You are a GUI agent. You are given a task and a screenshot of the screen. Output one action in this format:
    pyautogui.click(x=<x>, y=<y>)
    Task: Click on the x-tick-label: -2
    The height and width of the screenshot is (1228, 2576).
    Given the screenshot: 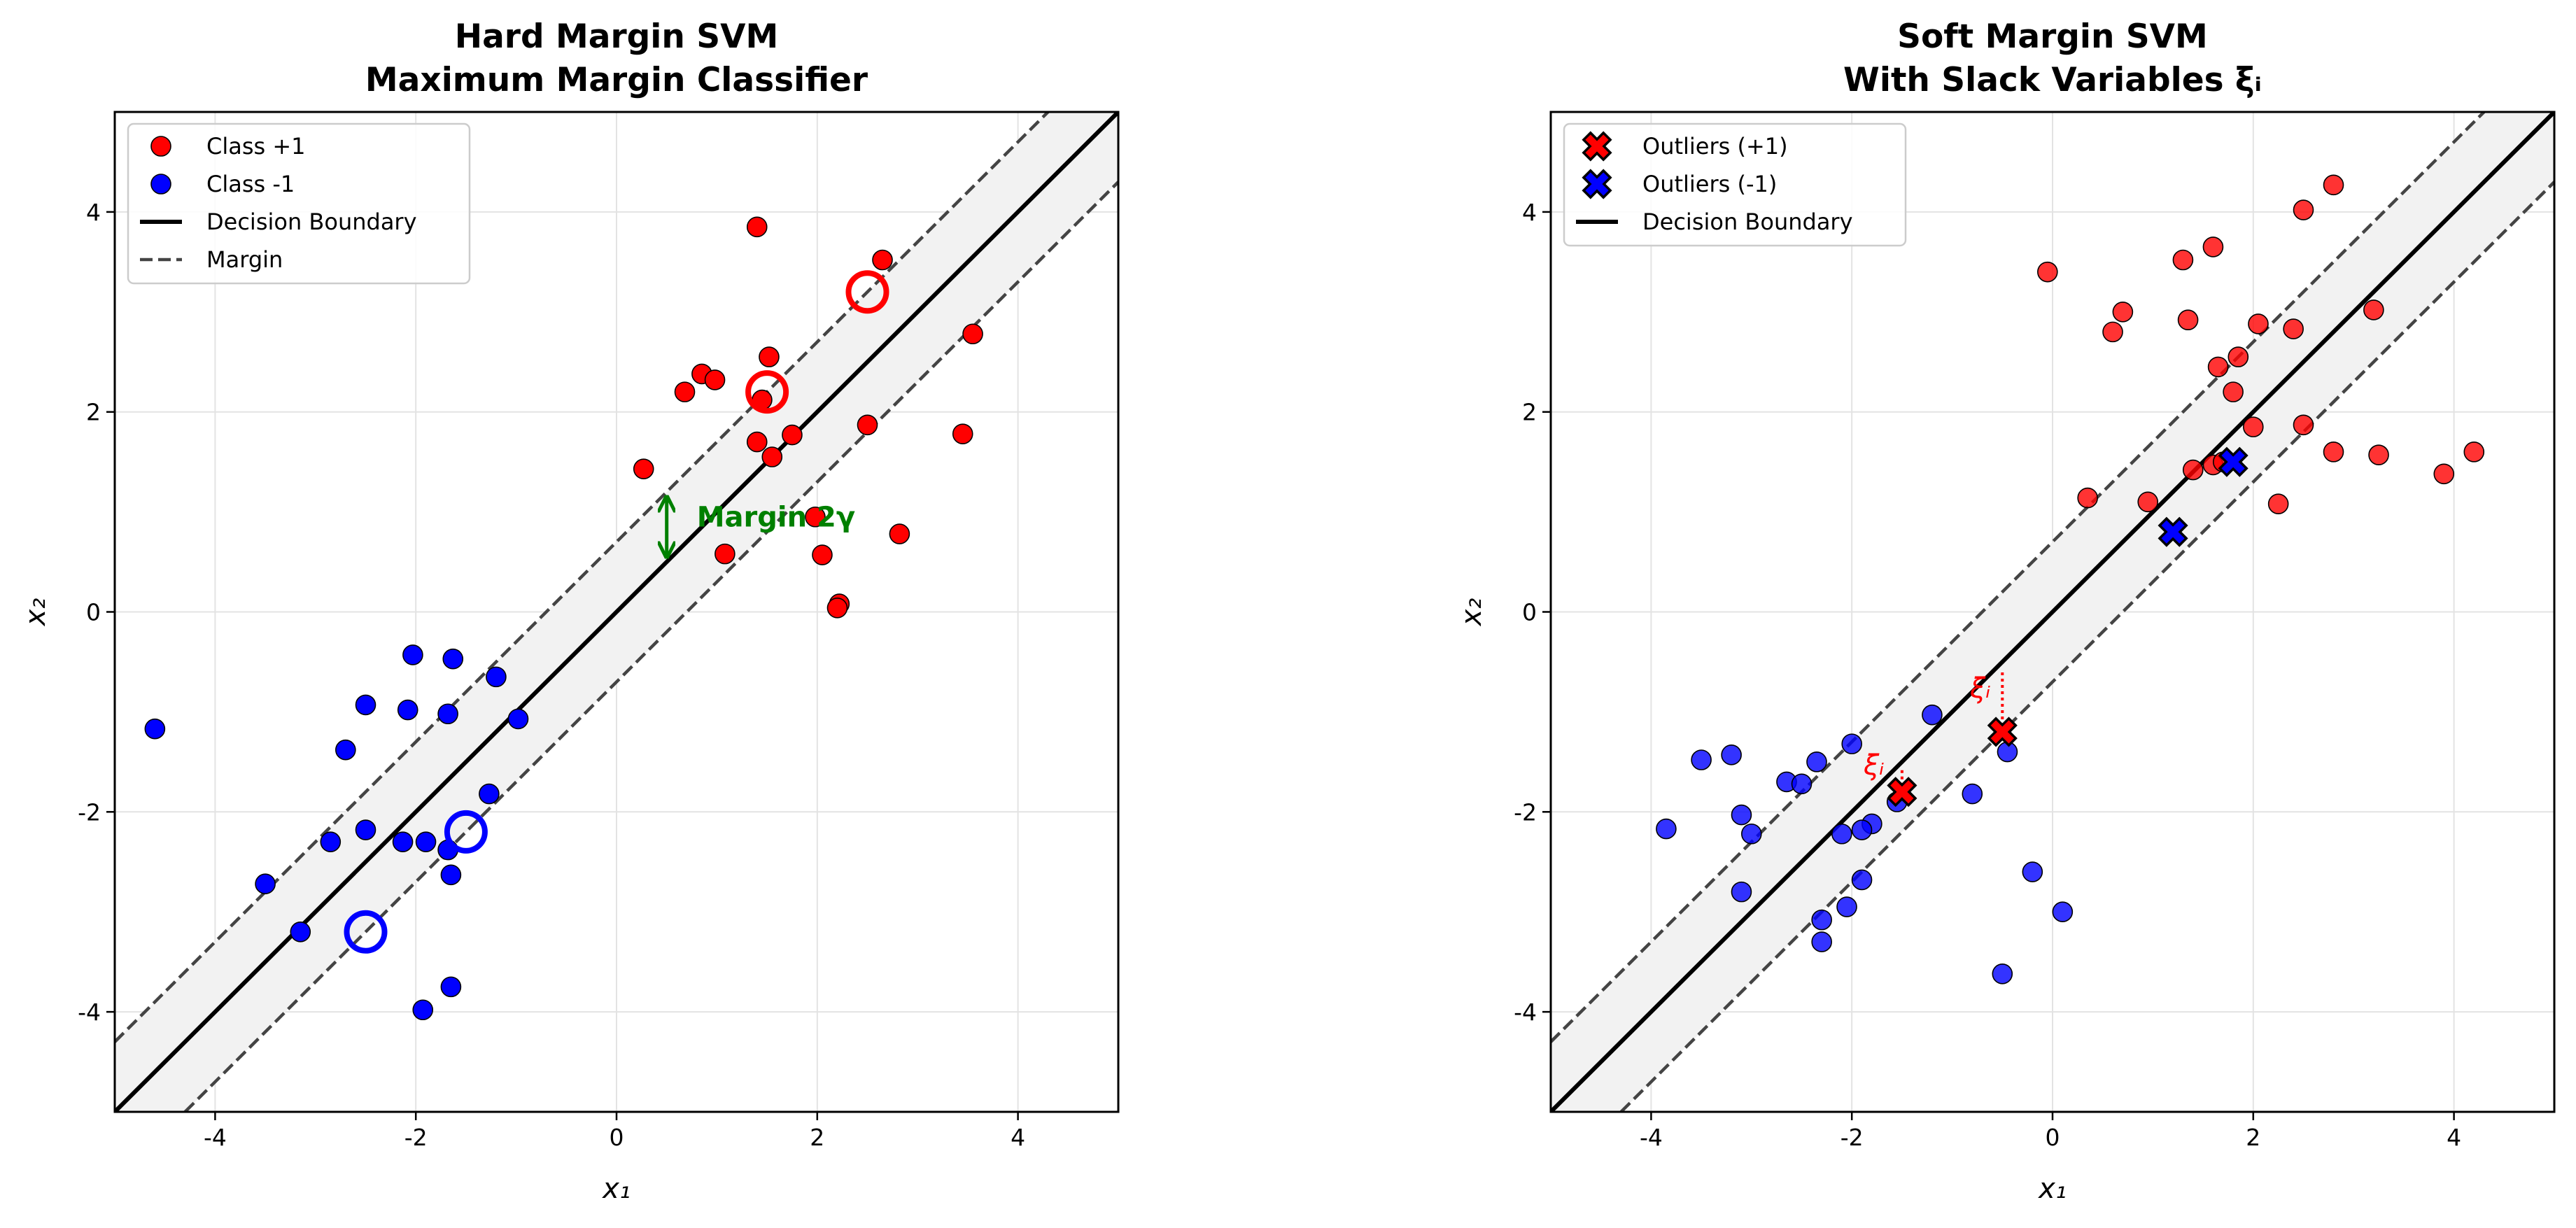 What is the action you would take?
    pyautogui.click(x=1852, y=1138)
    